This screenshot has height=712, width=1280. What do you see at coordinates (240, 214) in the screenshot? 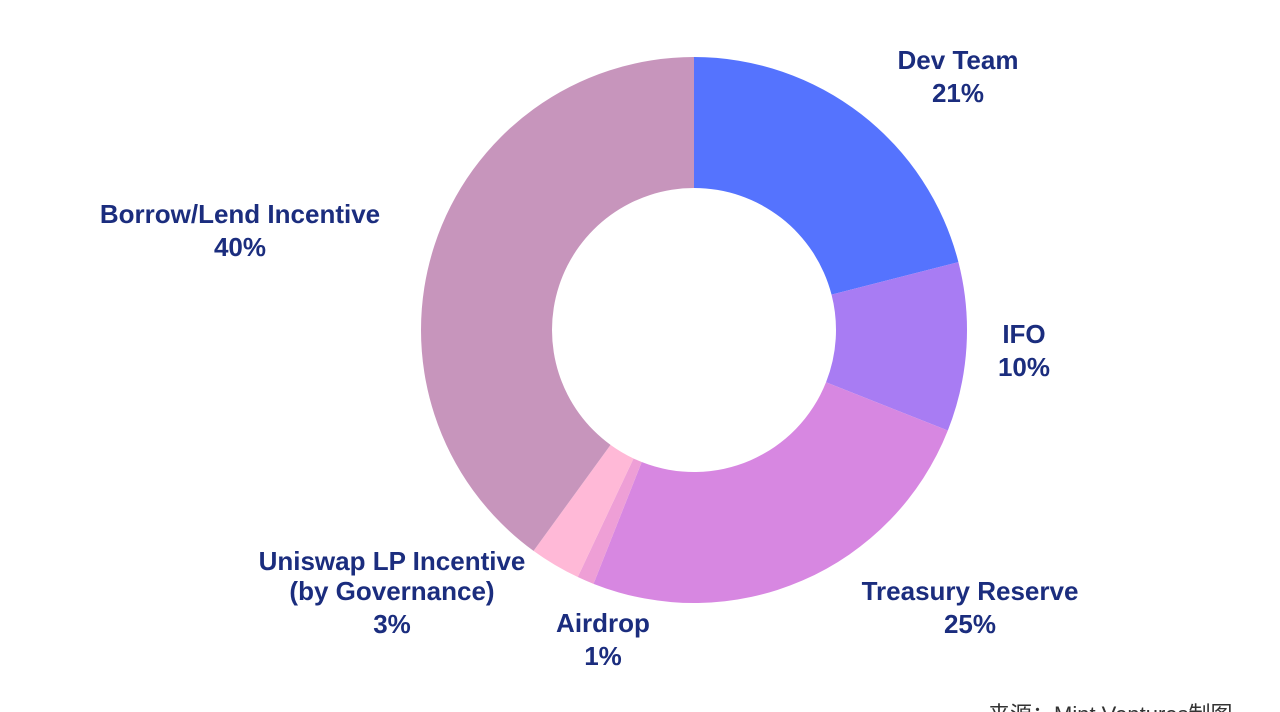
I see `slice-label: Borrow/Lend Incentive` at bounding box center [240, 214].